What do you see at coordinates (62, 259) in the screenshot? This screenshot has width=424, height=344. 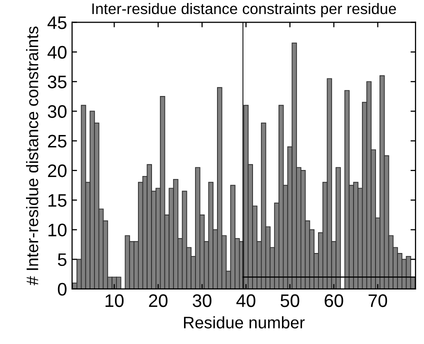 I see `y-tick-label: 5` at bounding box center [62, 259].